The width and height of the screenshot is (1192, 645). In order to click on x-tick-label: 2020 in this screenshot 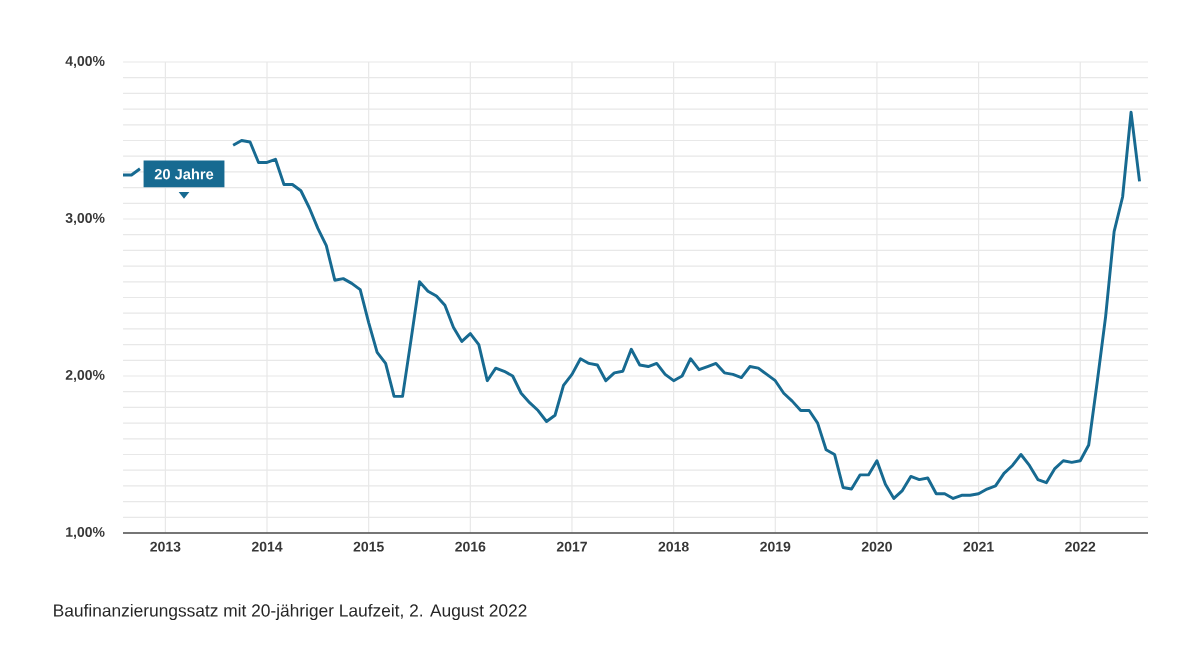, I will do `click(876, 546)`.